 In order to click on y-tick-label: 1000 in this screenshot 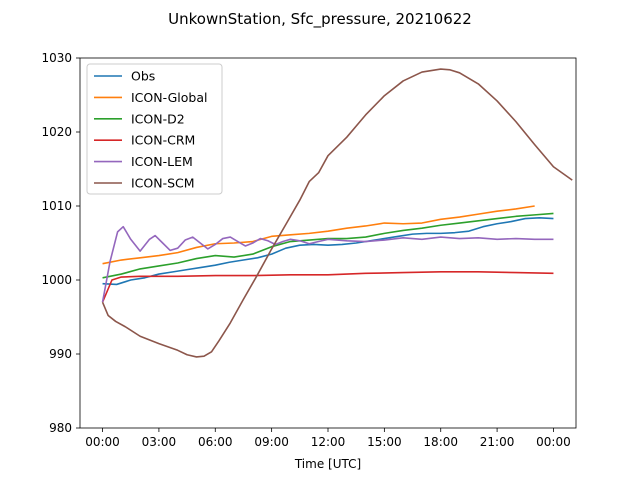, I will do `click(56, 280)`.